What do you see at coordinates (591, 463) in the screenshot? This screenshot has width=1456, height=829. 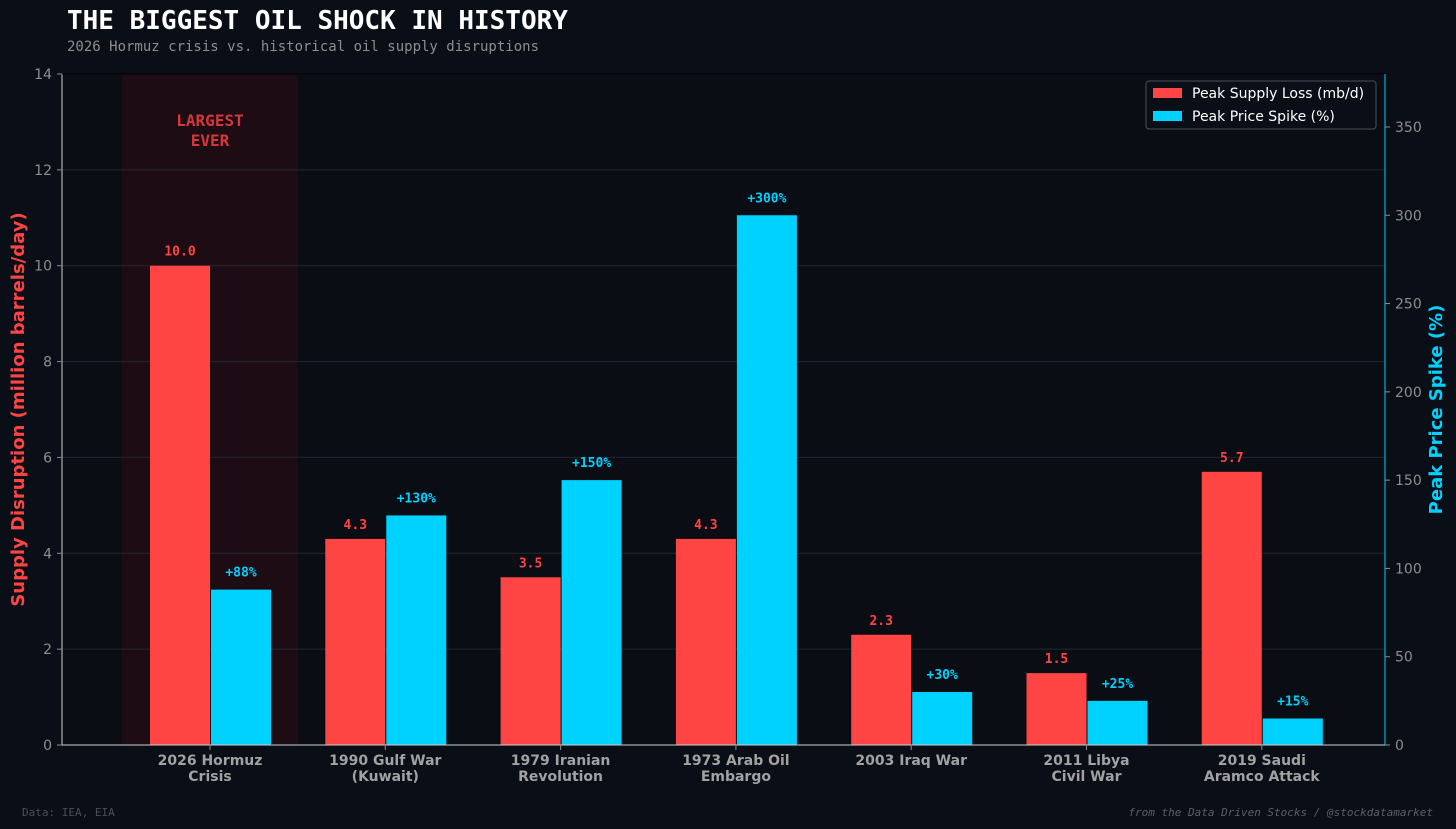 I see `value-label-price: +150%` at bounding box center [591, 463].